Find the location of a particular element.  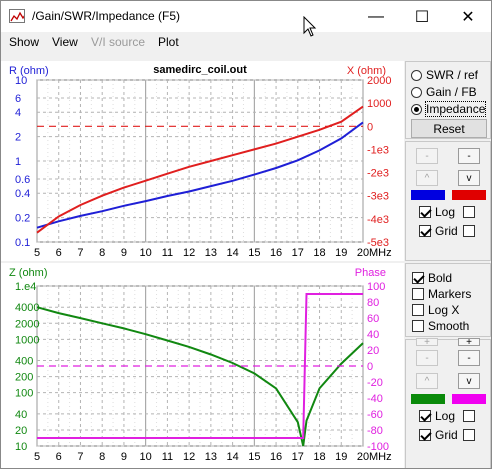

x-tick-label: 13 is located at coordinates (211, 253).